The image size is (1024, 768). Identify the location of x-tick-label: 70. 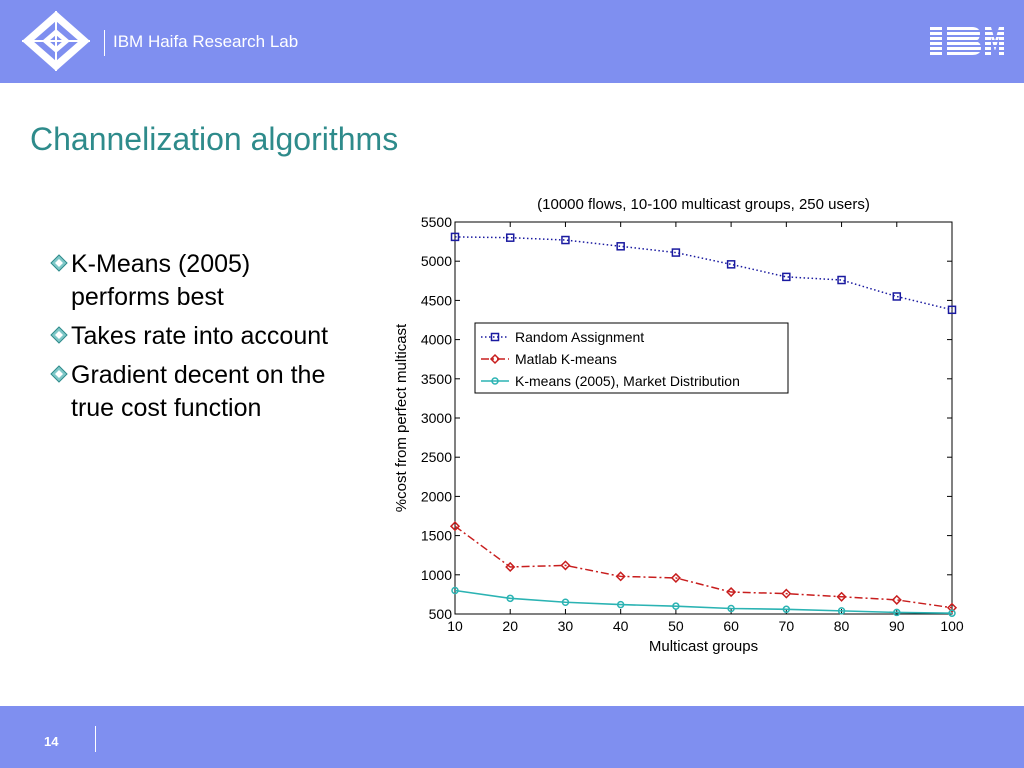
(787, 626).